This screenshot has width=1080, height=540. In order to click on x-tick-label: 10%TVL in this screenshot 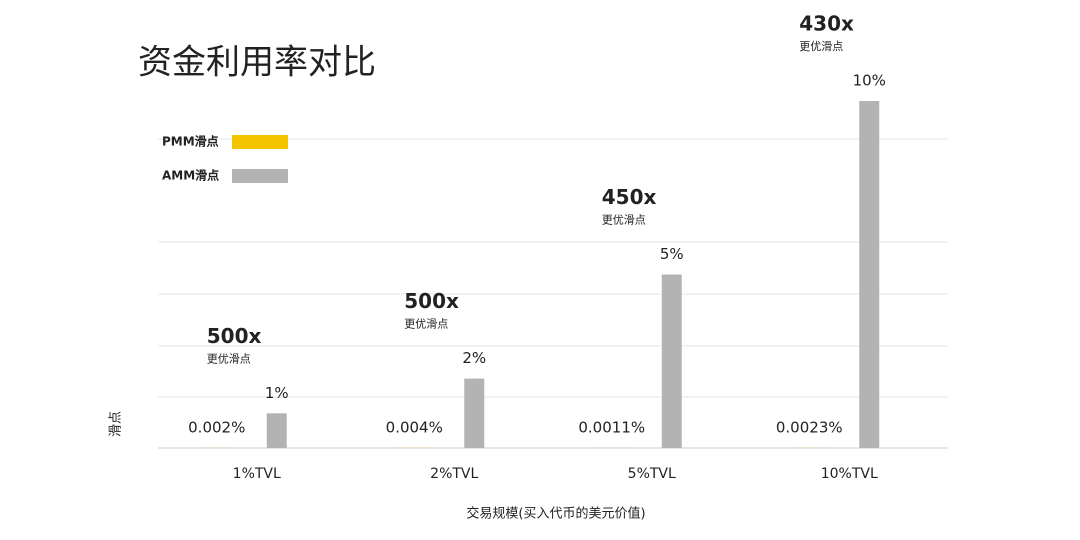, I will do `click(849, 474)`.